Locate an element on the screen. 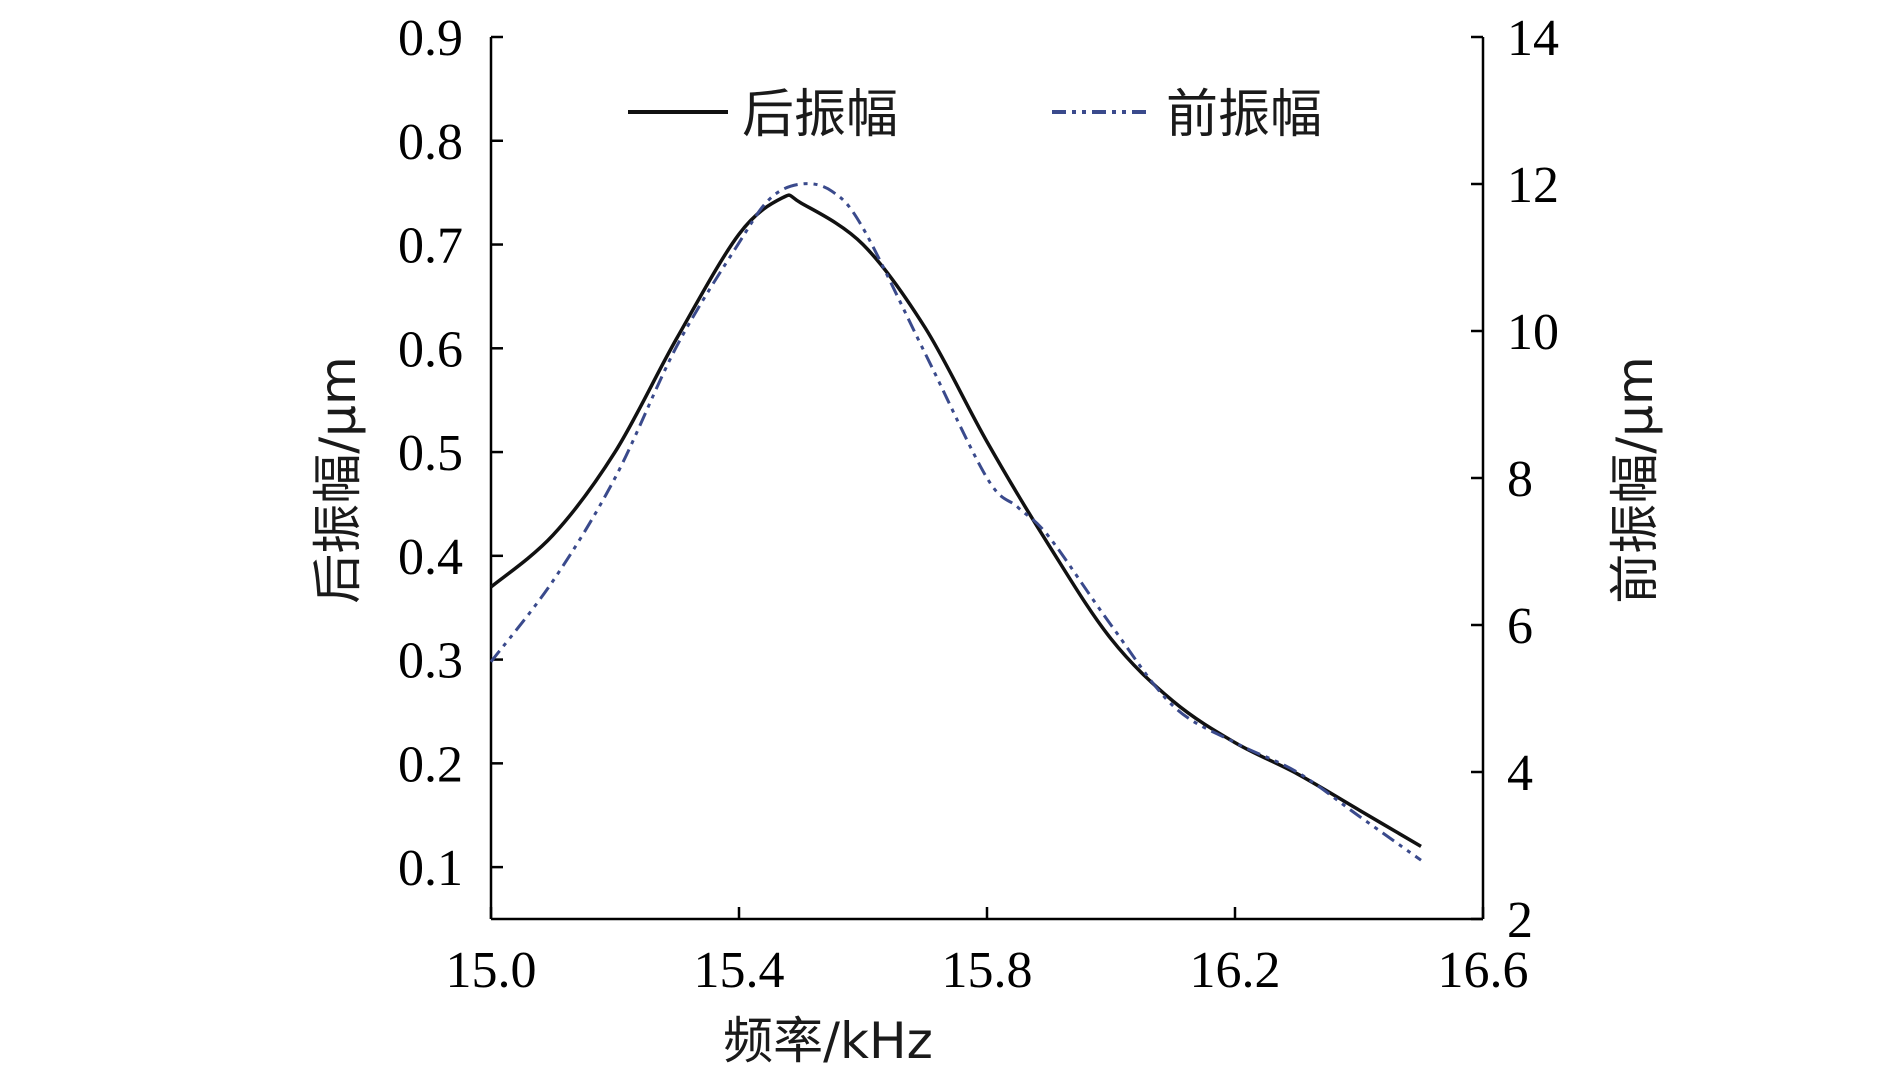  right-axis-title: 前振幅/μm is located at coordinates (1635, 479).